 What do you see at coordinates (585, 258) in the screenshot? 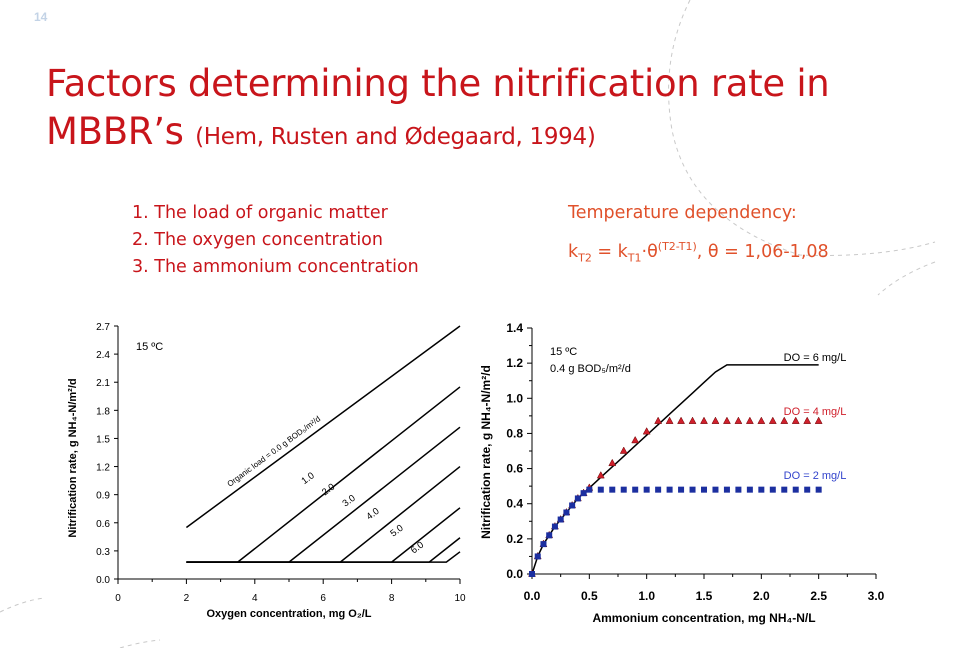
I see `formula-sub-t2: T2` at bounding box center [585, 258].